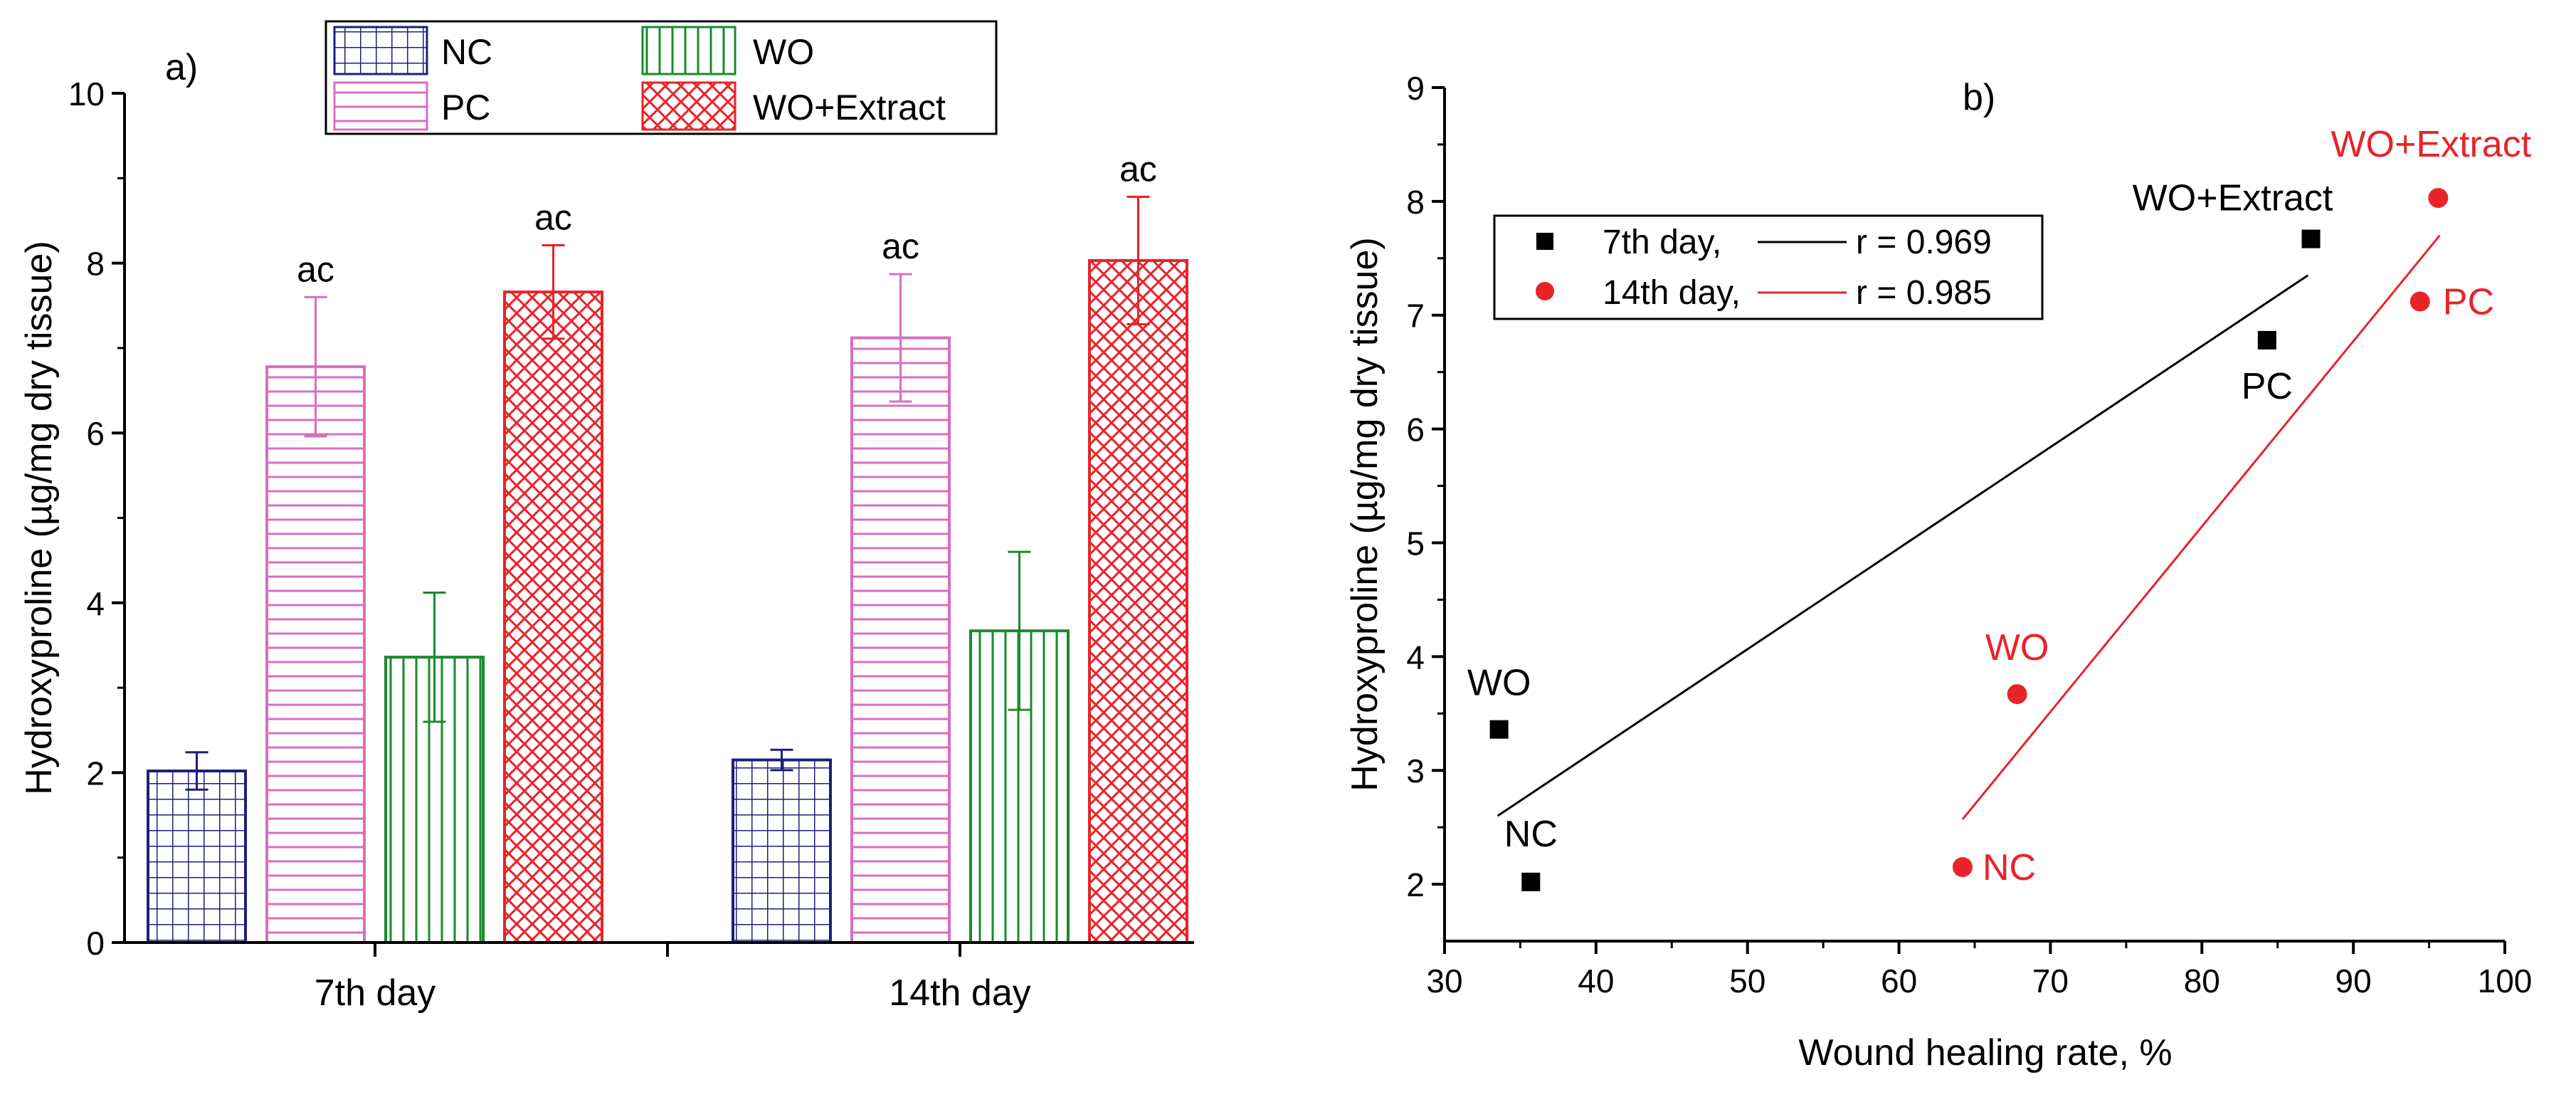  Describe the element at coordinates (782, 851) in the screenshot. I see `bar-nc-14th-day` at that location.